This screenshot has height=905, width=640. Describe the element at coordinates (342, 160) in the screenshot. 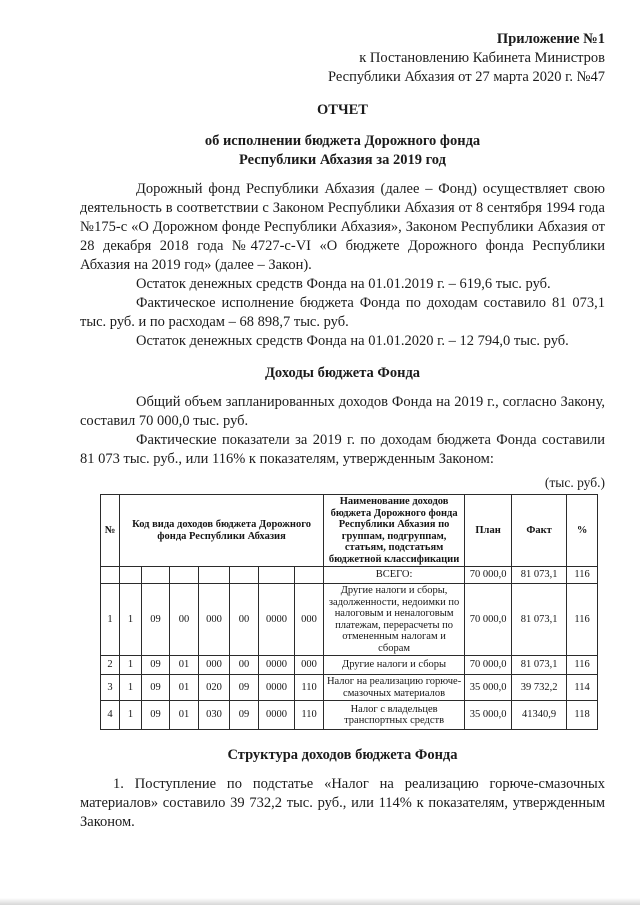

I see `report-subtitle-line-2: Республики Абхазия за 2019 год` at that location.